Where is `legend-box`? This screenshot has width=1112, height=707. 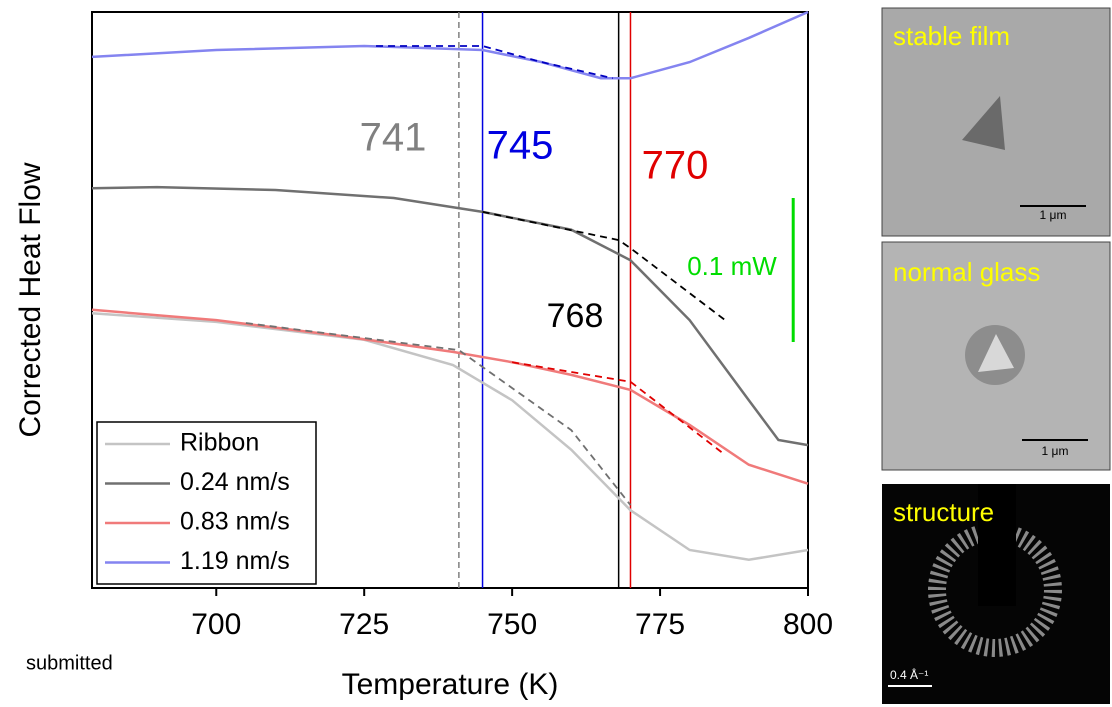
legend-box is located at coordinates (206, 503).